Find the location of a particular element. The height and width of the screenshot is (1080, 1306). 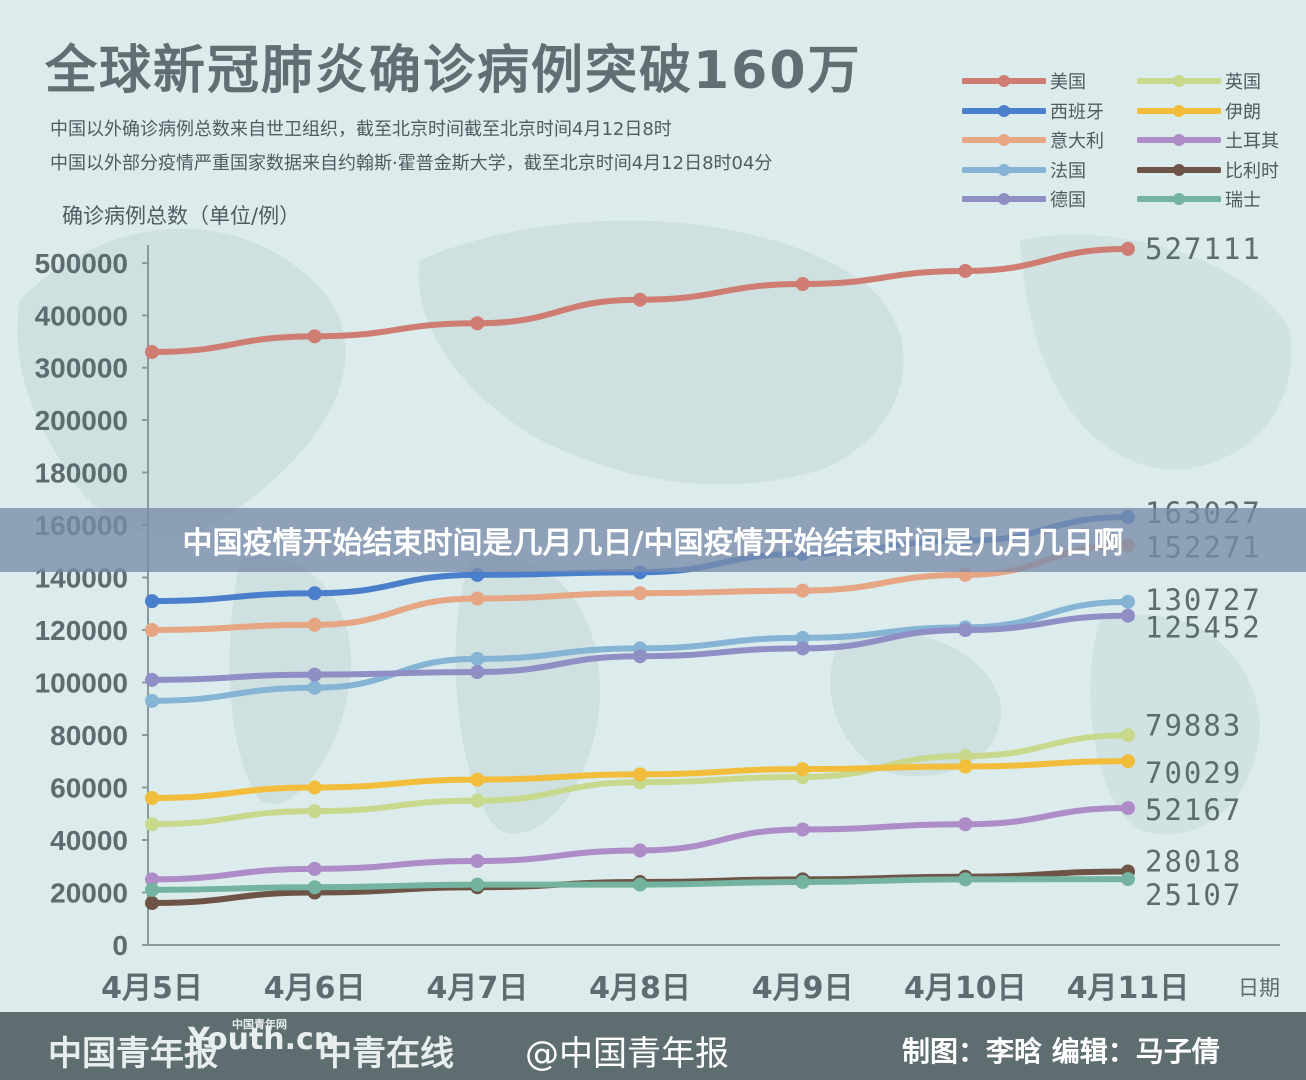

x-tick-label: 4月7日 is located at coordinates (477, 988).